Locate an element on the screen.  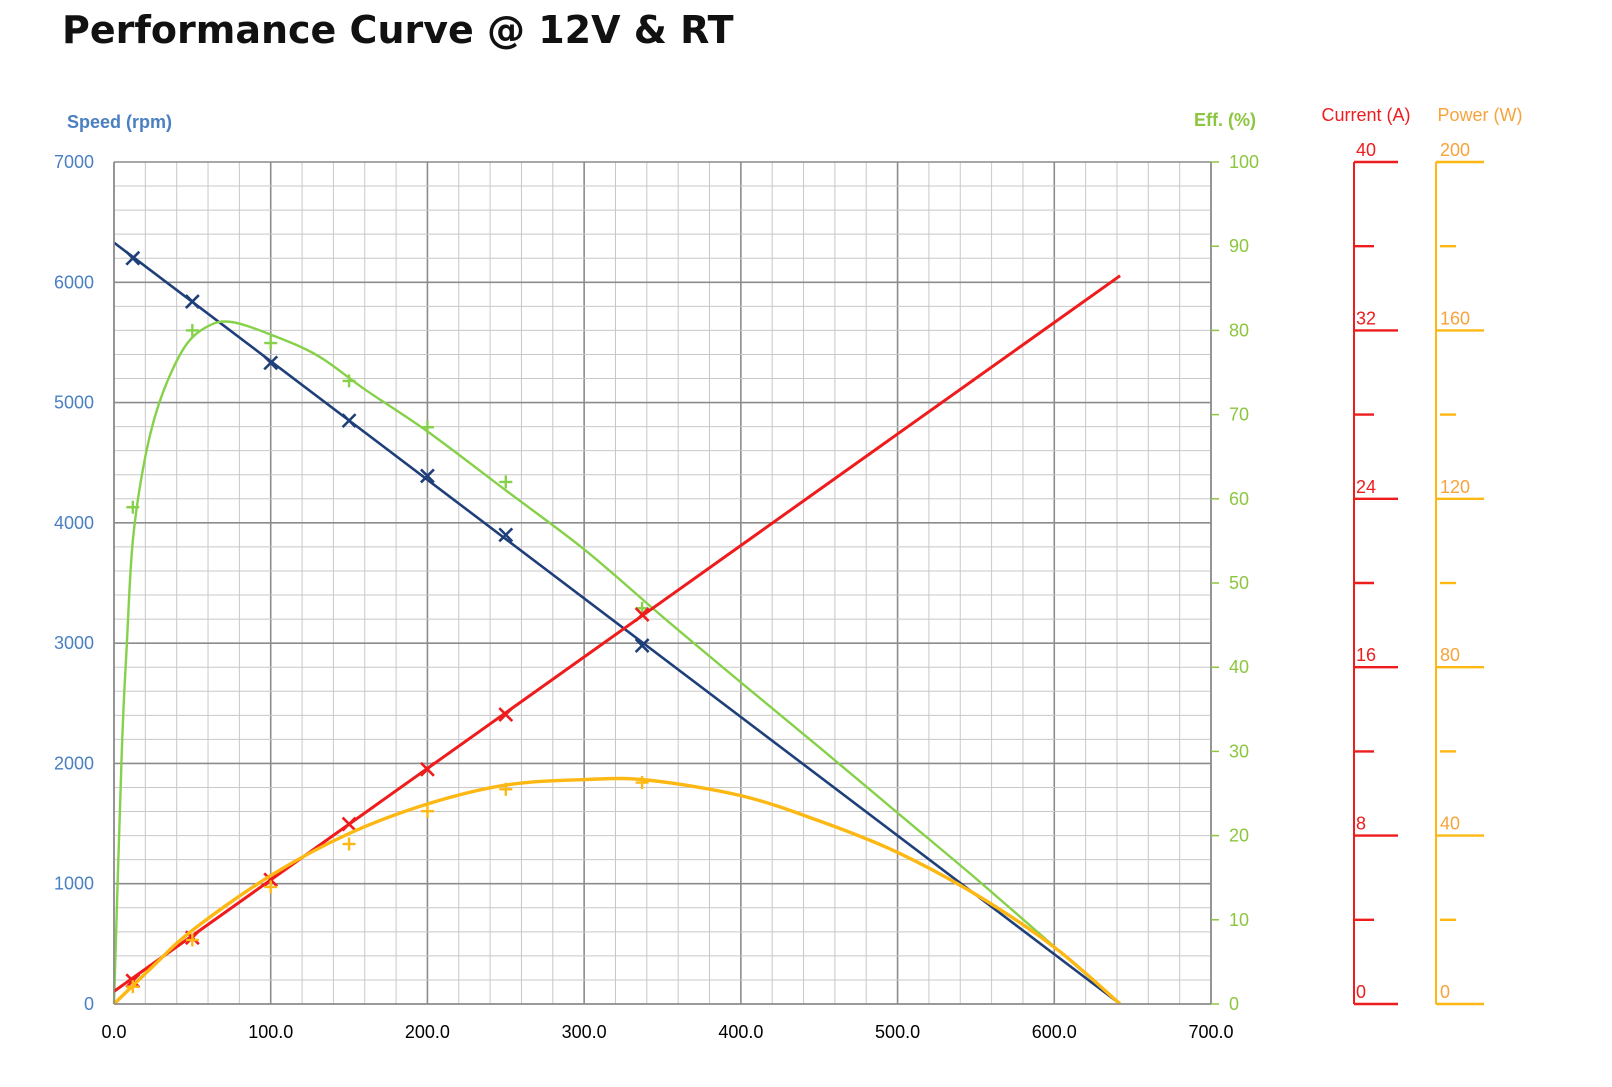
efficiency-tick-label: 80 is located at coordinates (1239, 330).